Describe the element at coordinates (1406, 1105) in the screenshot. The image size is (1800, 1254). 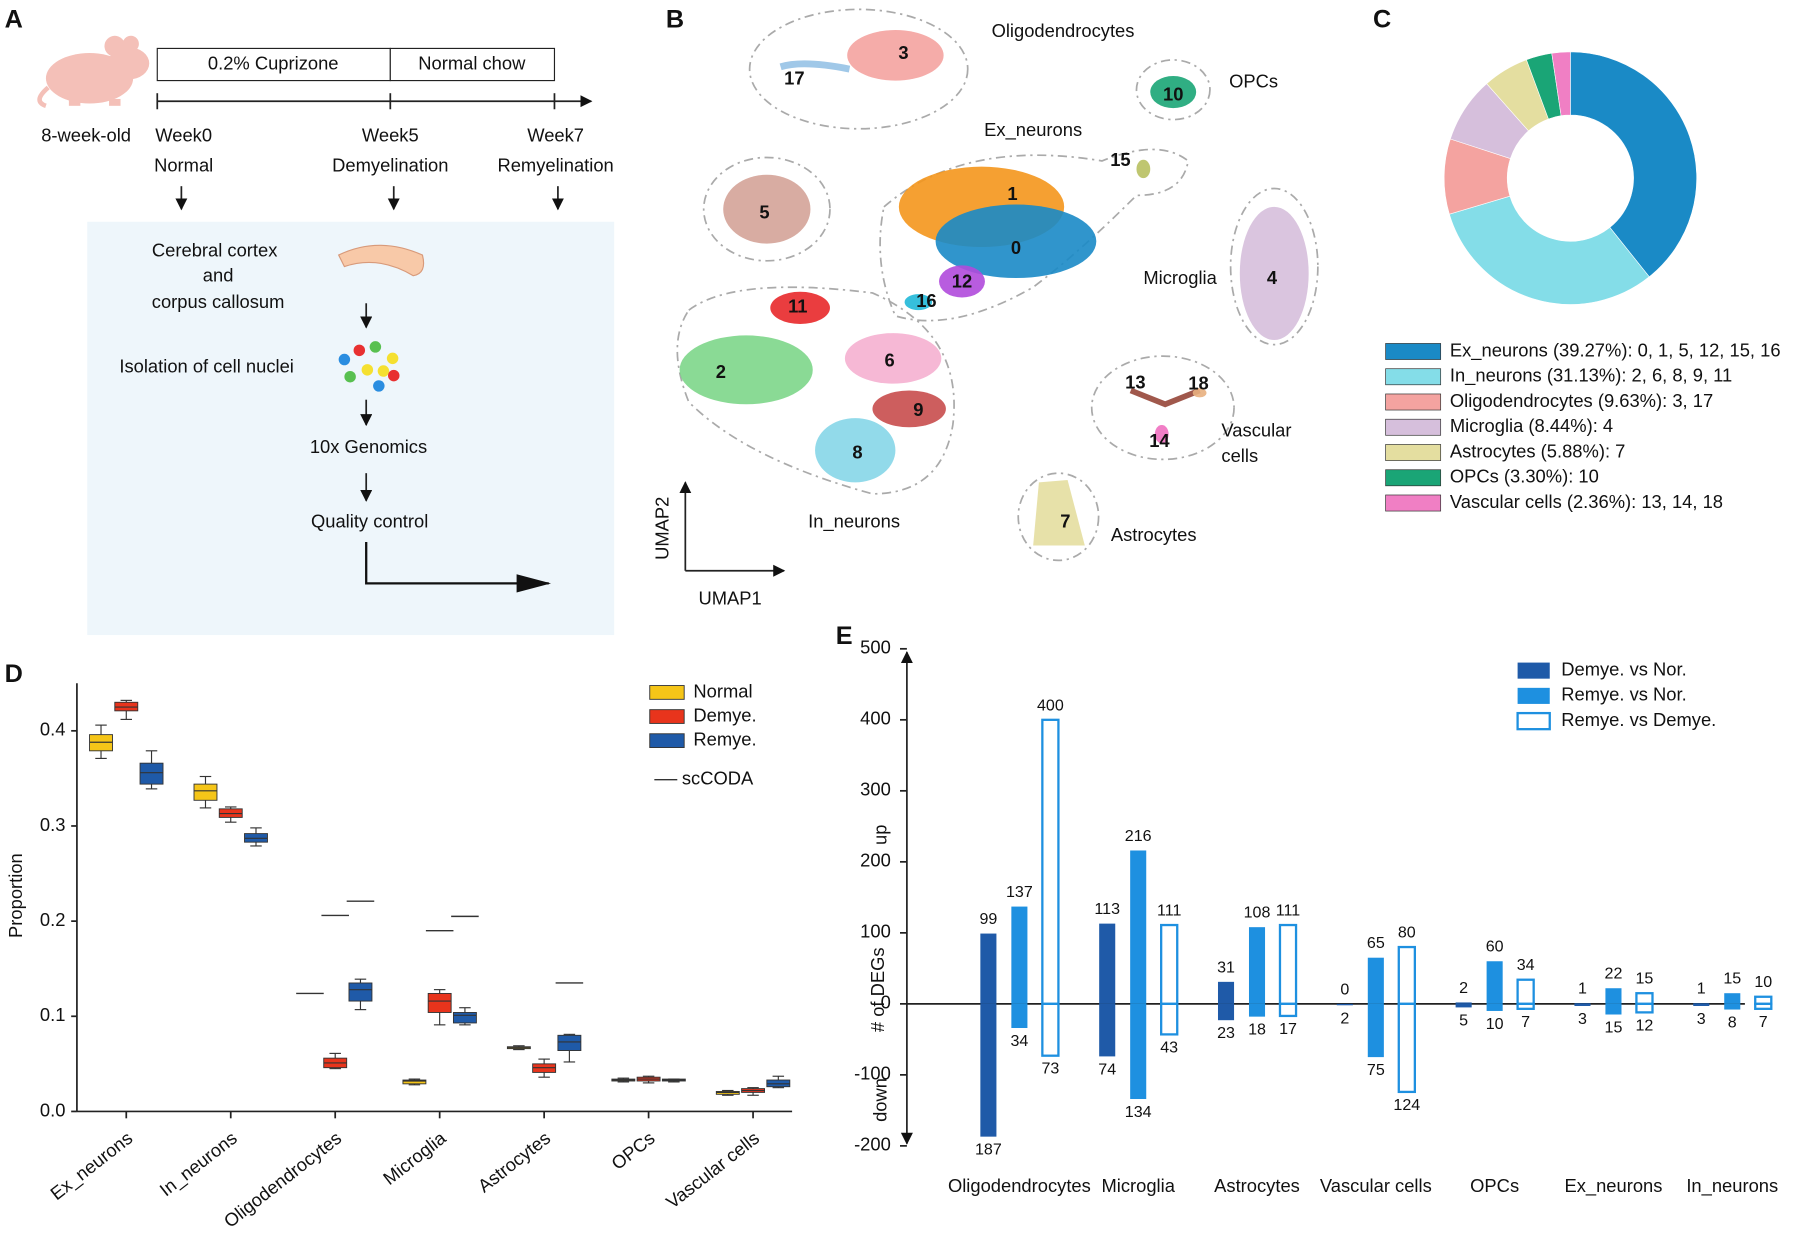
I see `value-label: 124` at that location.